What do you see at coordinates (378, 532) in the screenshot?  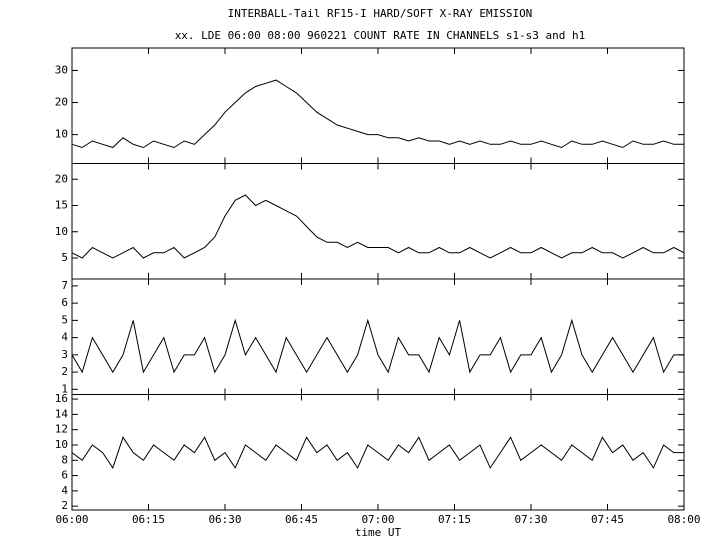 I see `x-axis-label: time UT` at bounding box center [378, 532].